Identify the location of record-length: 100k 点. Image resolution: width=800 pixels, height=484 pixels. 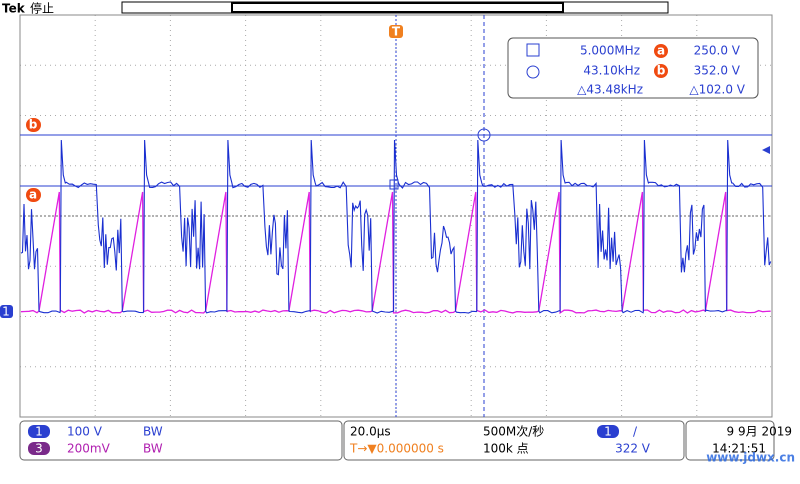
(506, 449).